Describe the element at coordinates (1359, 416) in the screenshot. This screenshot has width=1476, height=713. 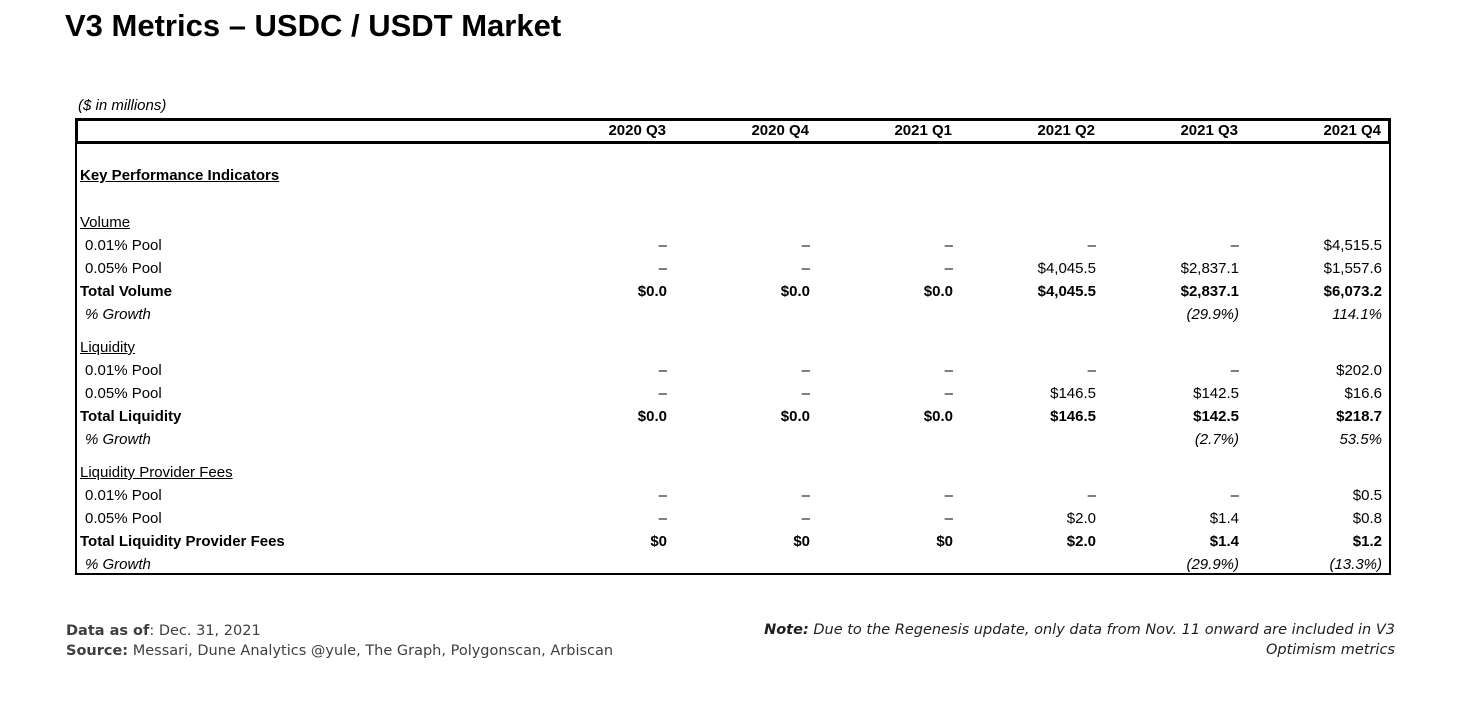
I see `table-cell: $218.7` at that location.